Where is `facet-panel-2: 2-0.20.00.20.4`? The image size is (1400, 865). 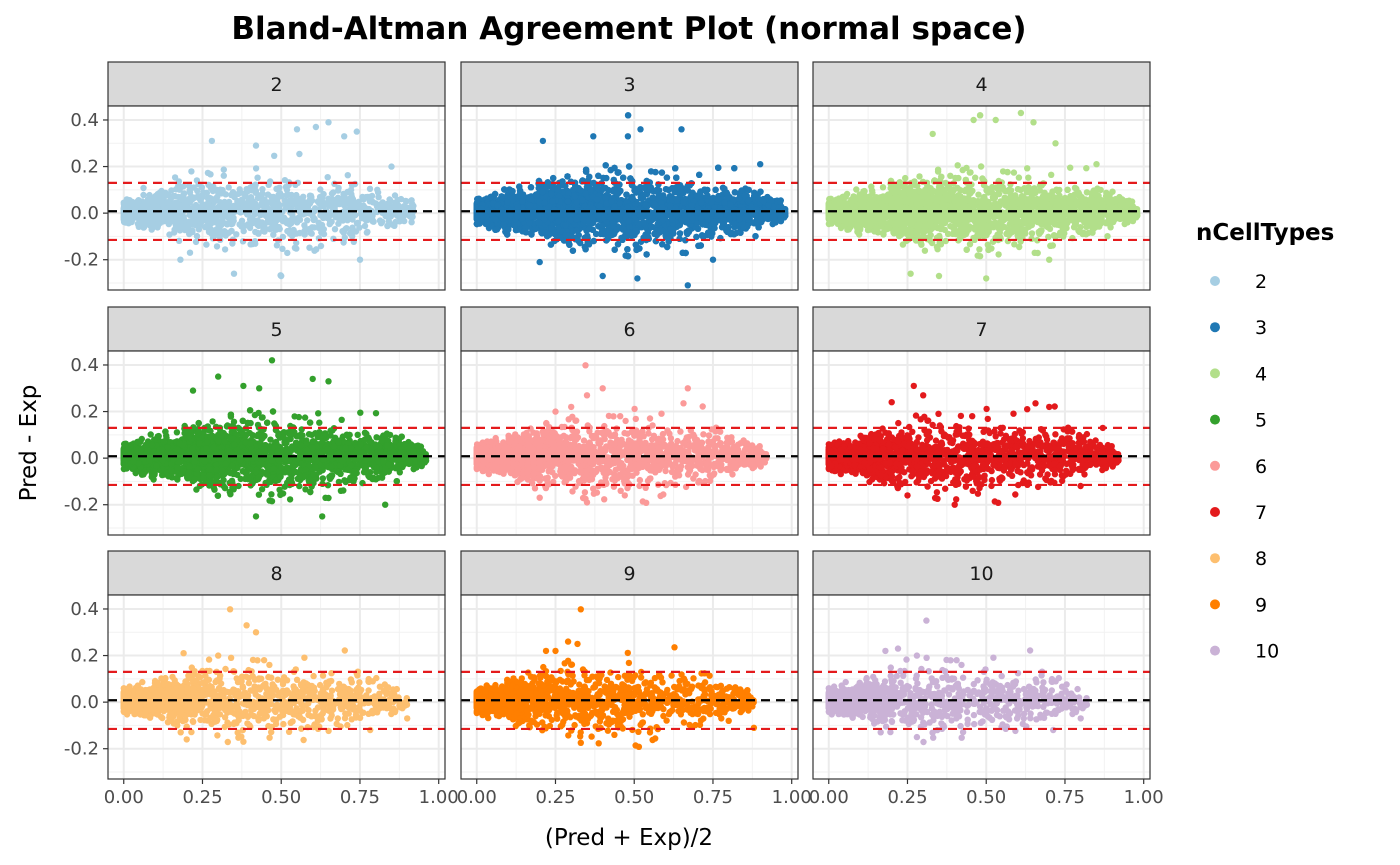
facet-panel-2: 2-0.20.00.20.4 is located at coordinates (255, 176).